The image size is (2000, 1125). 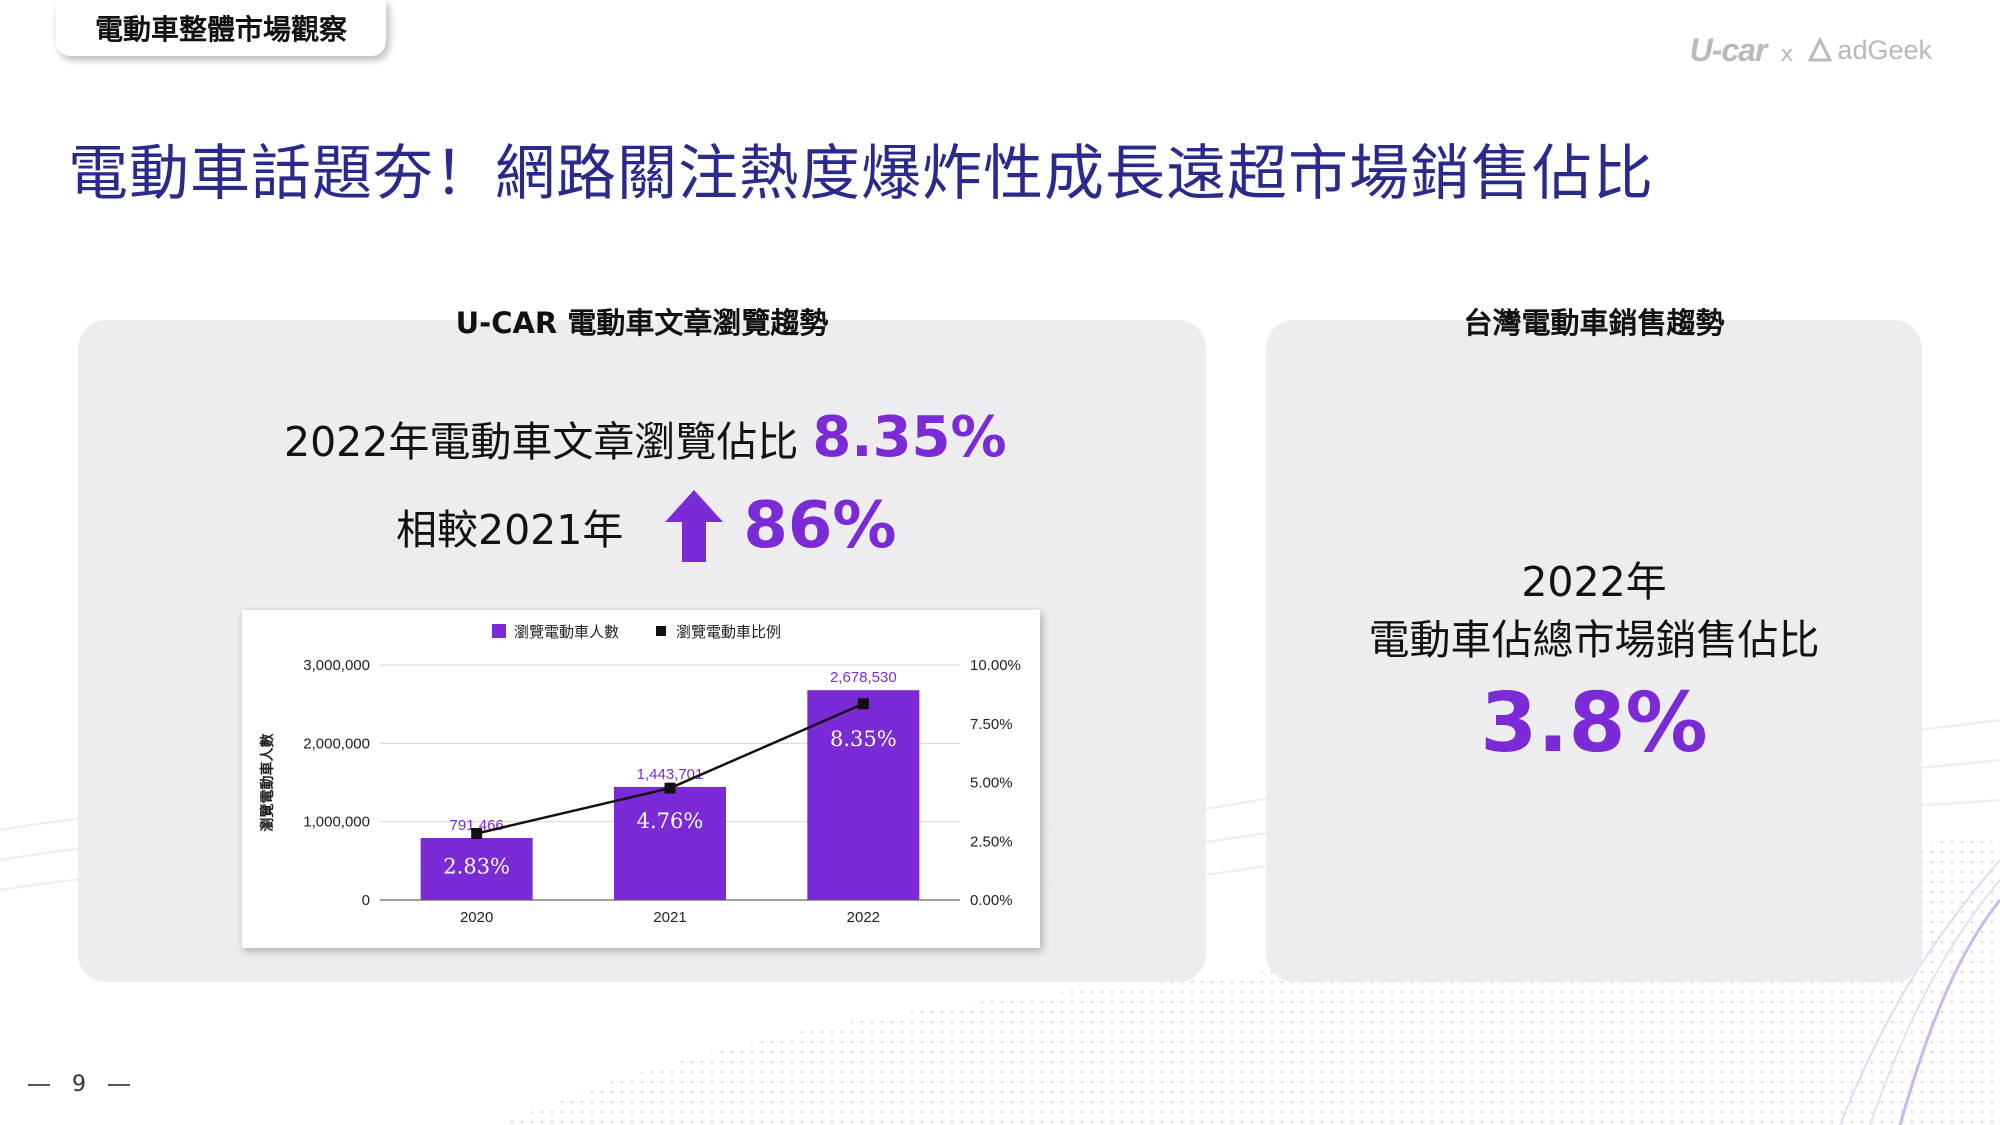 I want to click on kpi-share: 2022年電動車文章瀏覽佔比 8.35%, so click(x=645, y=437).